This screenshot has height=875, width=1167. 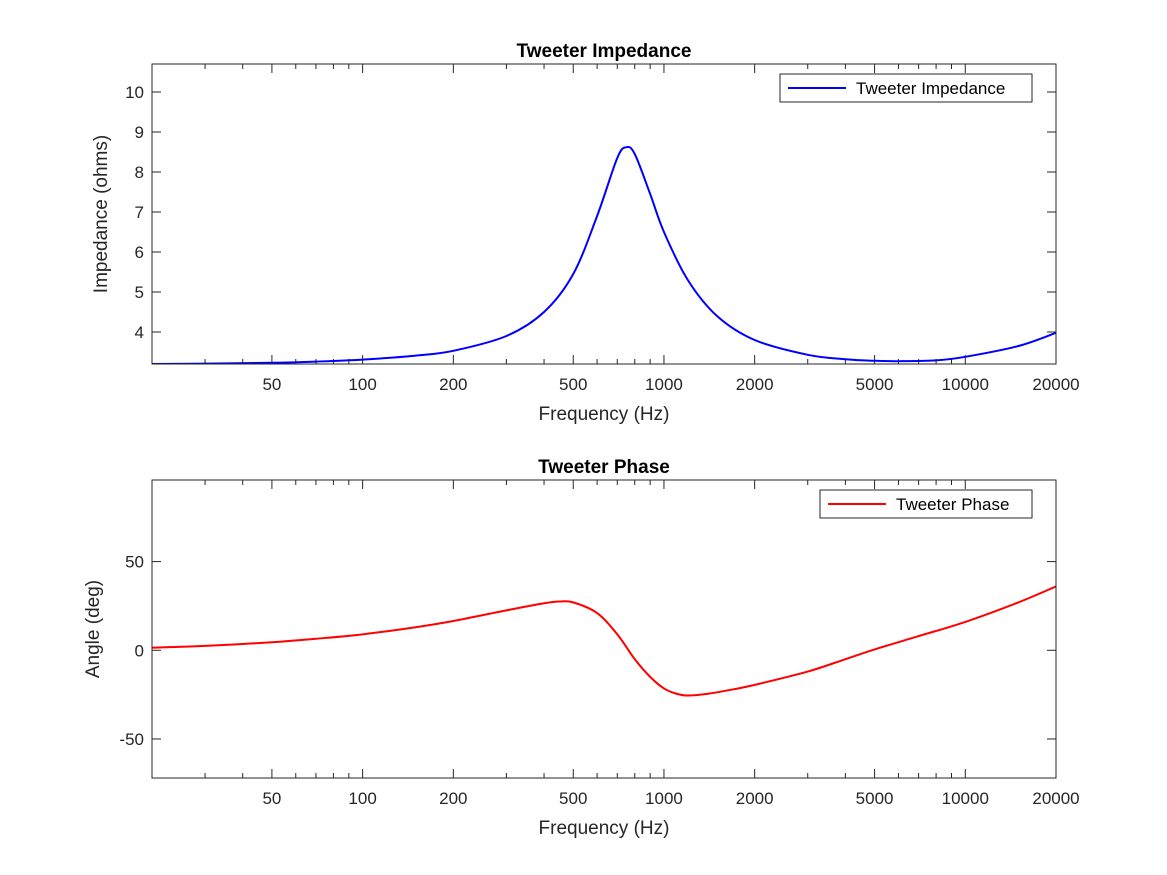 I want to click on phase-y-tick-label: 50, so click(x=134, y=562).